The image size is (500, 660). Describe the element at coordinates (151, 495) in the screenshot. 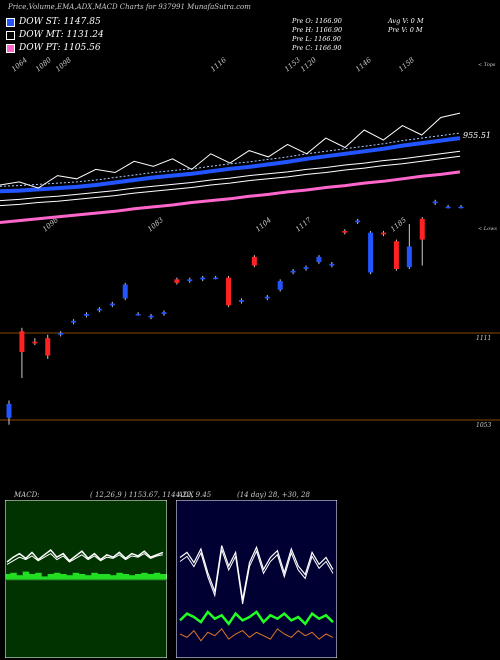

I see `macd-params: ( 12,26,9 ) 1153.67, 1144.22, 9.45` at that location.